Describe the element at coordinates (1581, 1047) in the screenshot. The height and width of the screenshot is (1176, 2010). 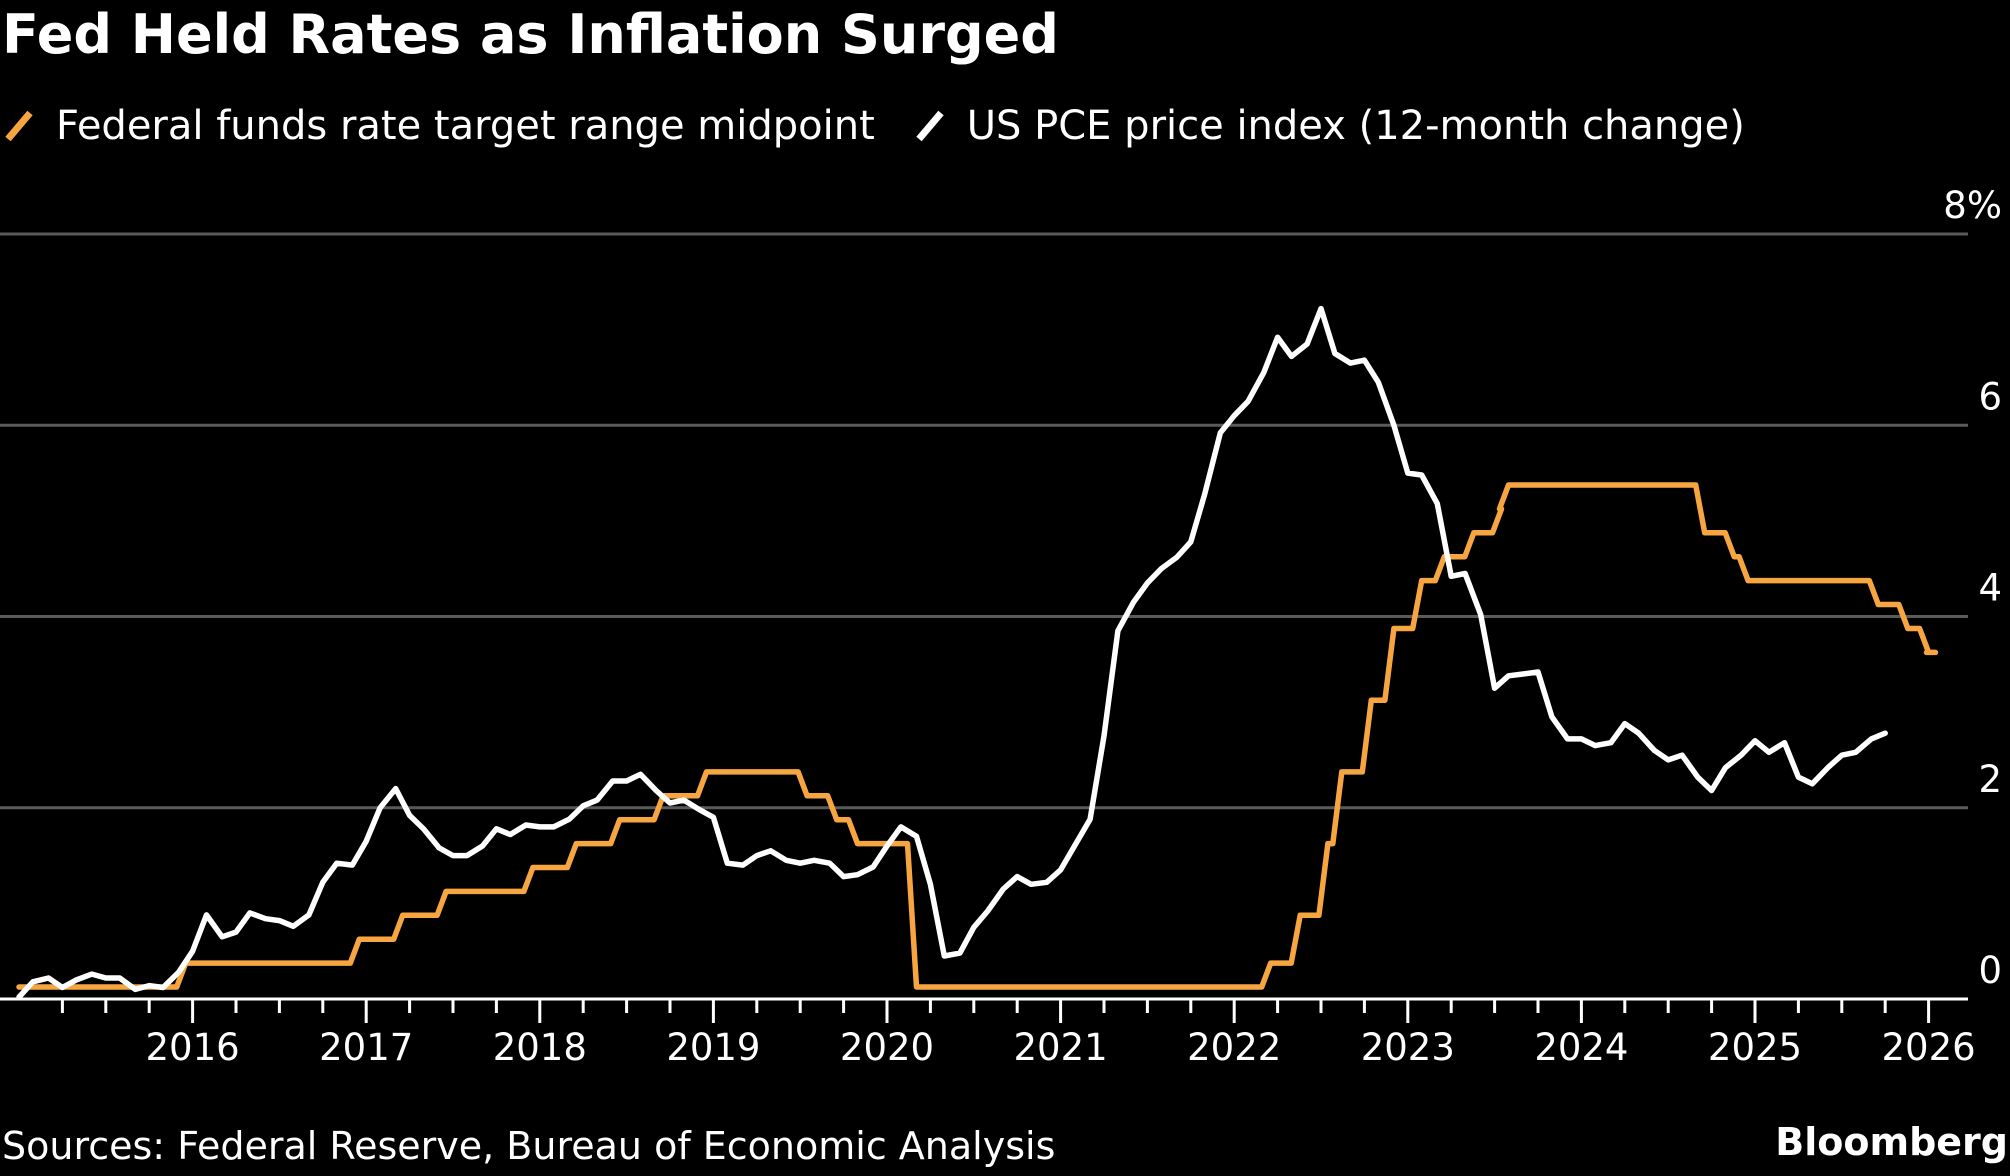
I see `x-tick-label-2024: 2024` at that location.